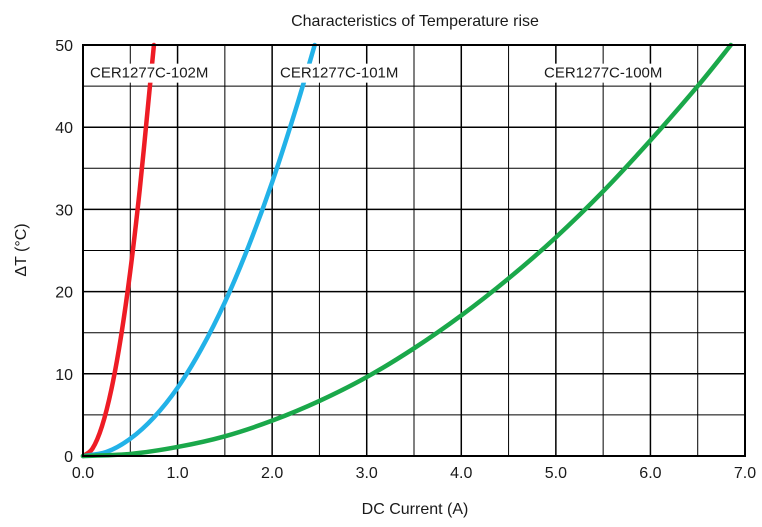  Describe the element at coordinates (414, 473) in the screenshot. I see `x-tick-labels: 0.0 1.0 2.0 3.0 4.0 5.0 6.0 7.0` at that location.